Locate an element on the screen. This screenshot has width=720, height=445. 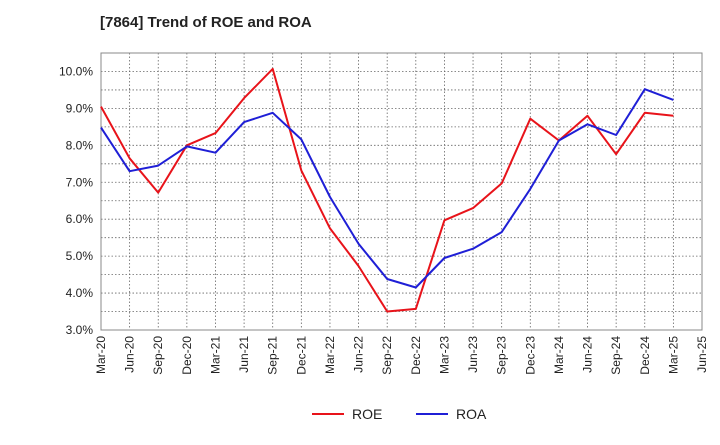
x-tick-label: Jun-24 is located at coordinates (588, 354).